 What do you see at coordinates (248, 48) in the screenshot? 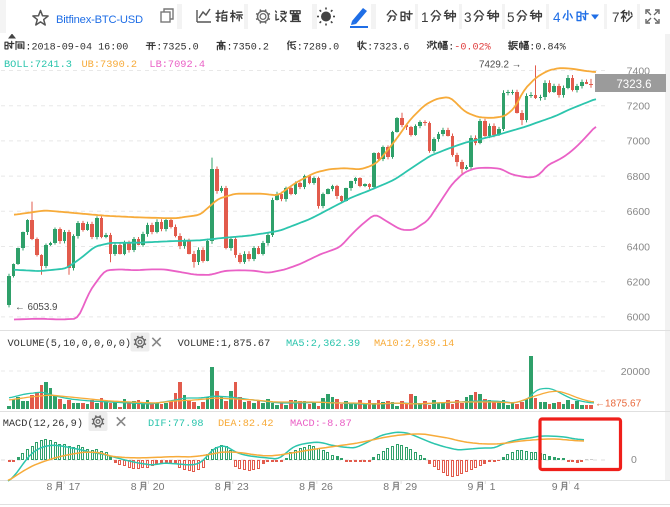
I see `svg-text: :7350.2` at bounding box center [248, 48].